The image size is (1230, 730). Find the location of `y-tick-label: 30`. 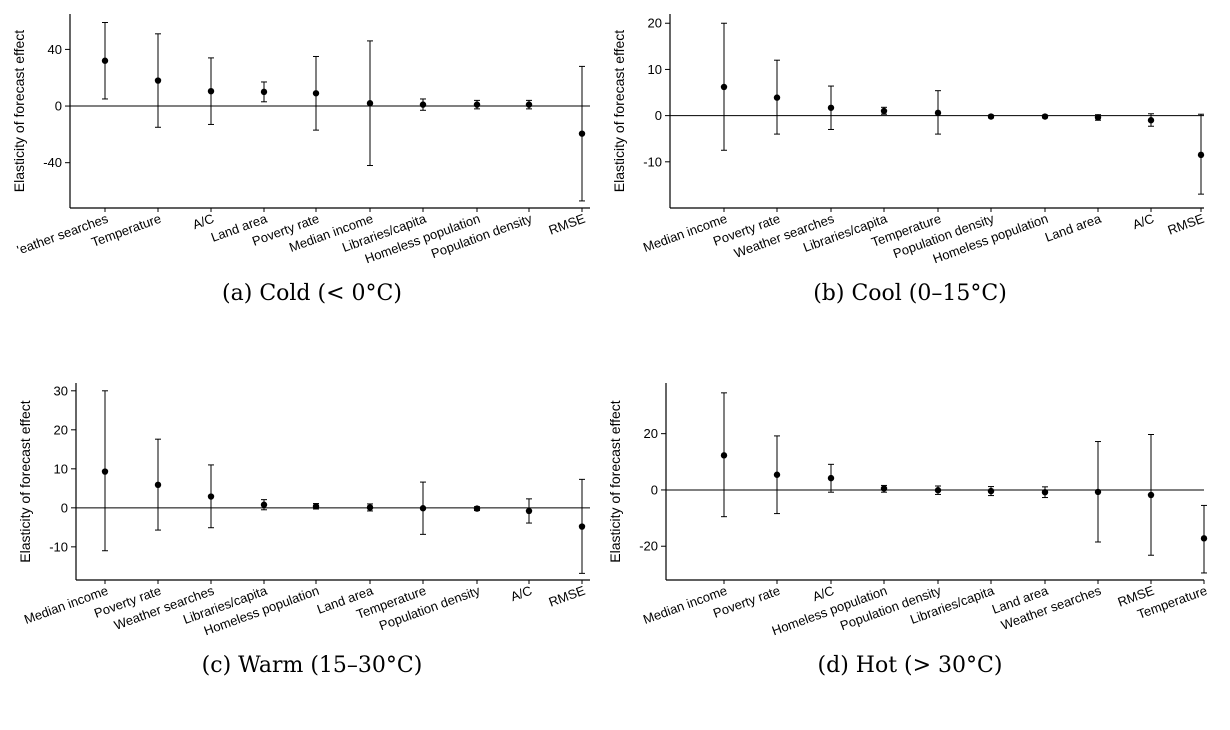

y-tick-label: 30 is located at coordinates (61, 390).